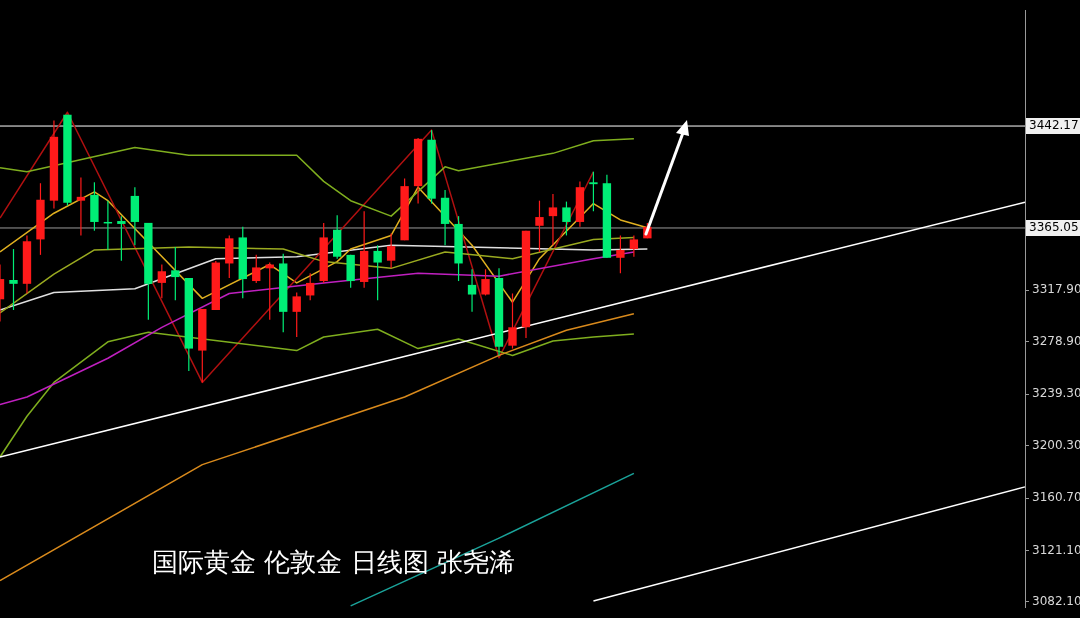 This screenshot has height=618, width=1080. I want to click on y-tick-label: 3160.70, so click(1056, 497).